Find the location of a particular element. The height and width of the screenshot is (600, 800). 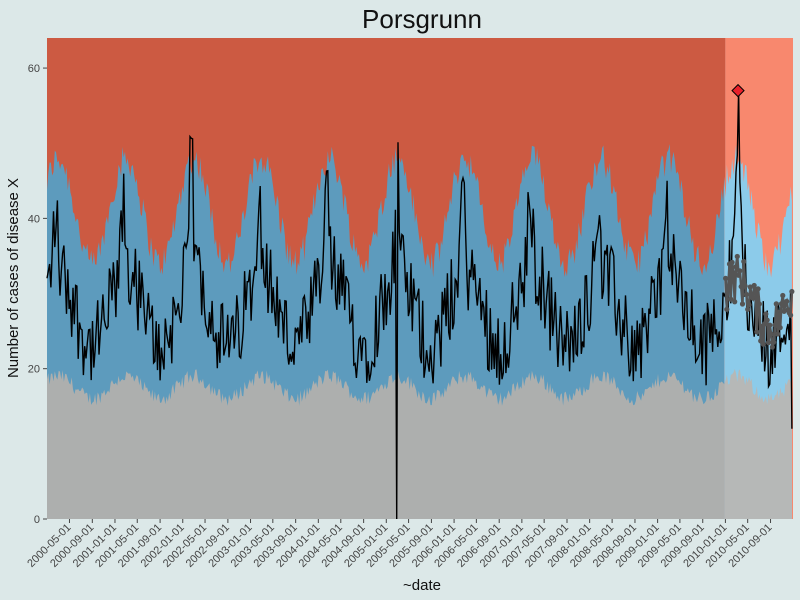

below-band-forecast is located at coordinates (758, 444).